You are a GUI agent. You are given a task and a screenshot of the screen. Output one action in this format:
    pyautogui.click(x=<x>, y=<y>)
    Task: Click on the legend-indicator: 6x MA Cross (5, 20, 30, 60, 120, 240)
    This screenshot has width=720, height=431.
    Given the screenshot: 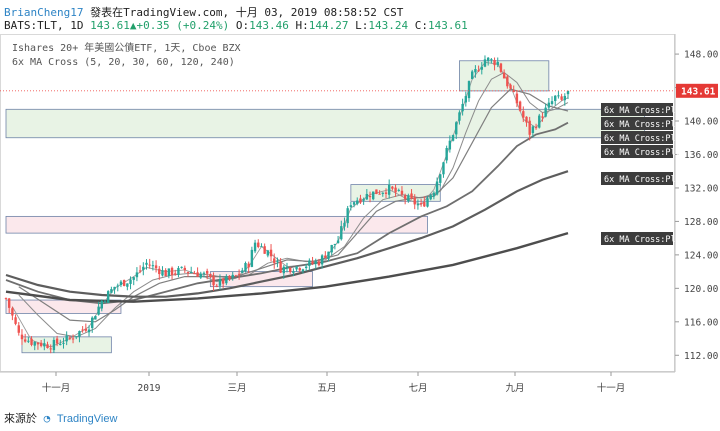 What is the action you would take?
    pyautogui.click(x=123, y=62)
    